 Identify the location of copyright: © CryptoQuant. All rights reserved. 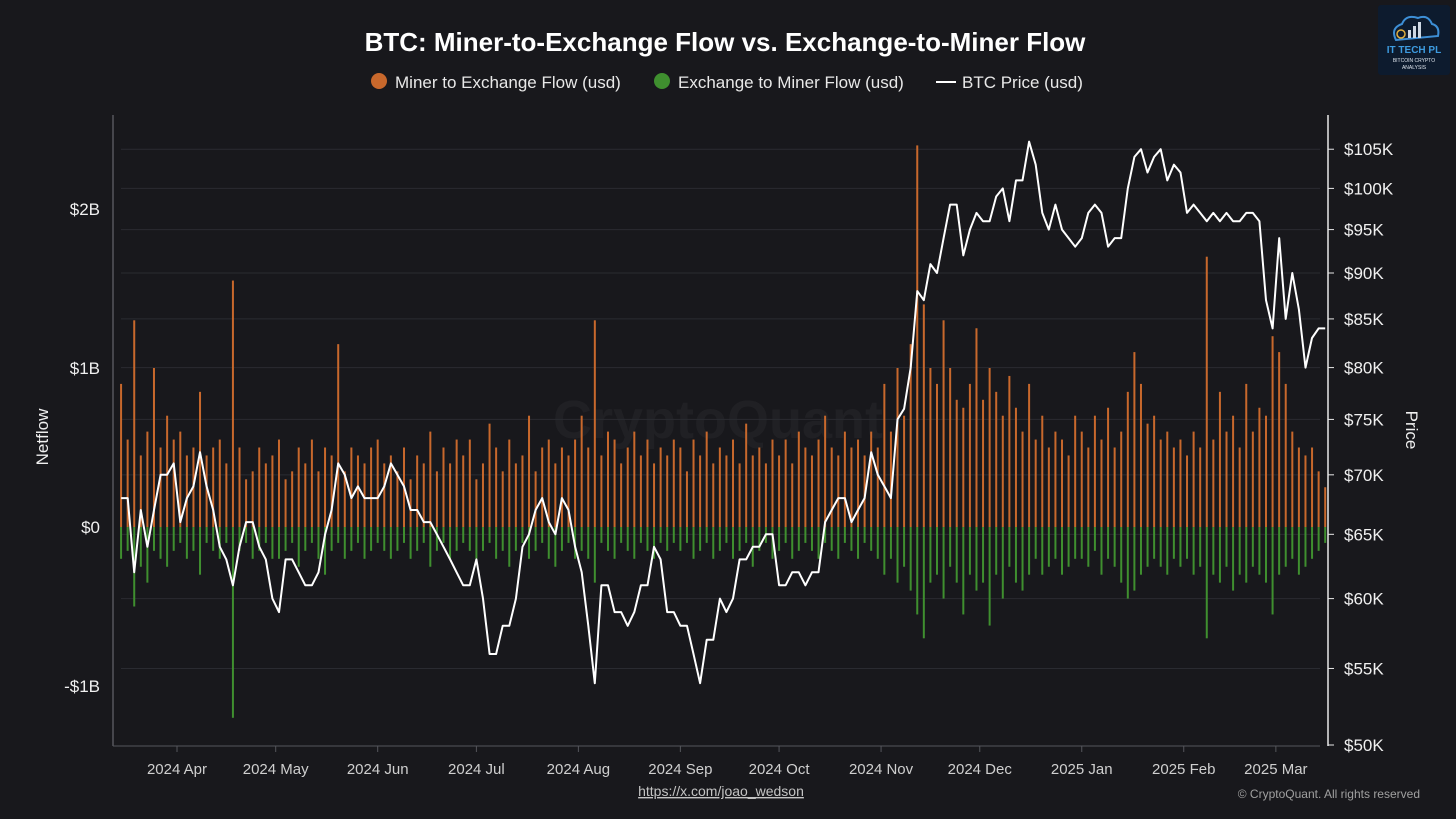
(1329, 794).